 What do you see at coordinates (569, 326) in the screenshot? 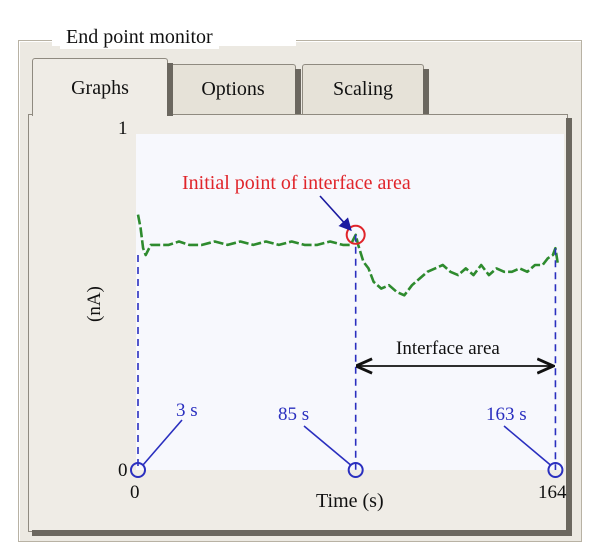
I see `panel-shadow-right` at bounding box center [569, 326].